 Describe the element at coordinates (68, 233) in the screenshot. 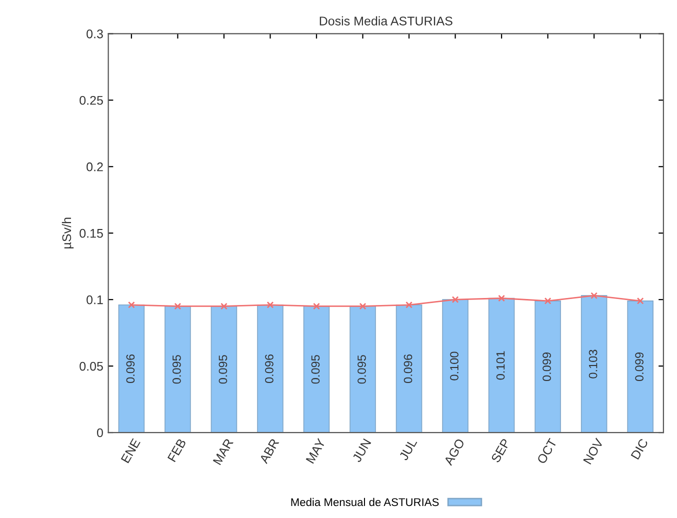

I see `y-axis-title: µSv/h` at that location.